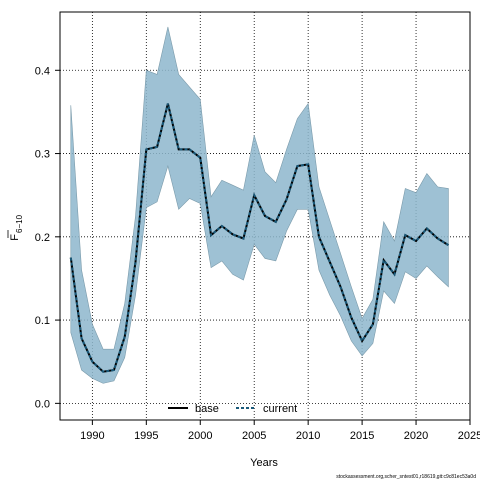  Describe the element at coordinates (42, 404) in the screenshot. I see `y-tick-label: 0.0` at that location.